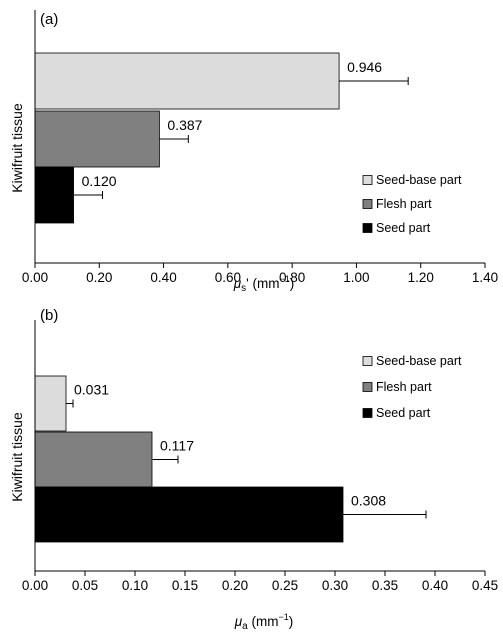 The width and height of the screenshot is (503, 633). I want to click on chart-a-y-axis-label: Kiwifruit tissue, so click(17, 148).